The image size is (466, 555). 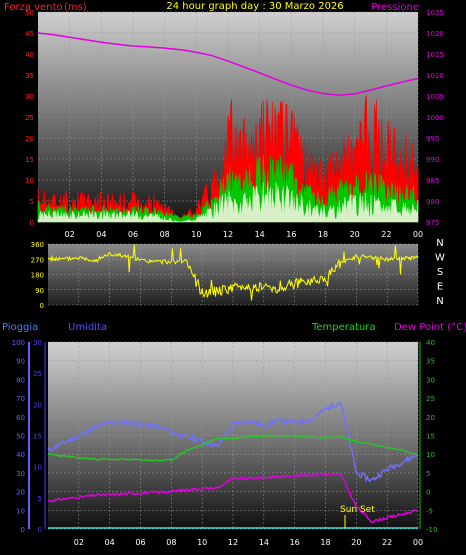 I want to click on temperature-tick-label: 30, so click(x=430, y=380).